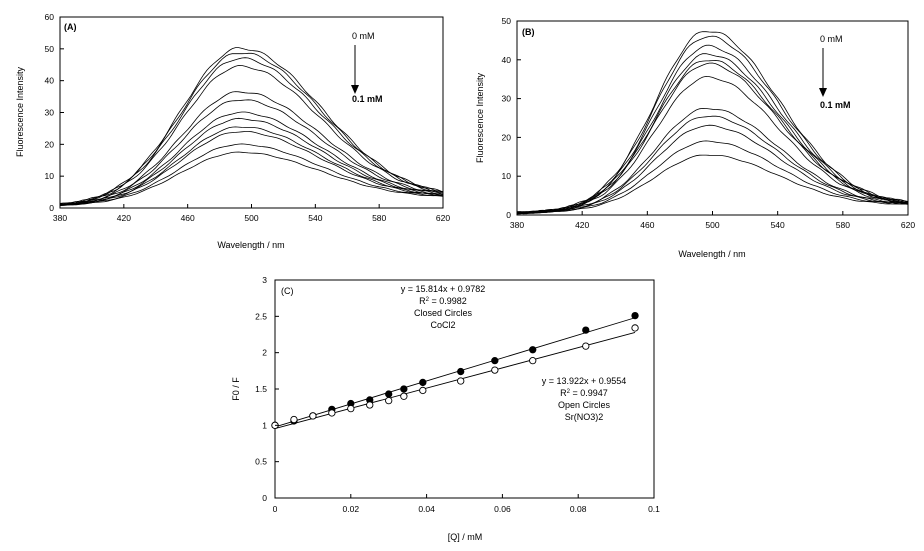 The height and width of the screenshot is (551, 924). What do you see at coordinates (275, 509) in the screenshot?
I see `panel-c-xtick-label: 0` at bounding box center [275, 509].